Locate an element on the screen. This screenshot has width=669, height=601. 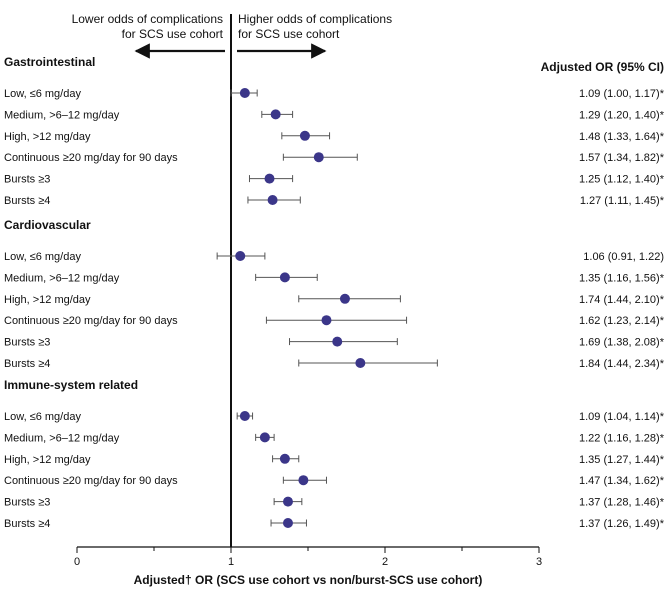
row-value: 1.09 (1.04, 1.14)* is located at coordinates (622, 417).